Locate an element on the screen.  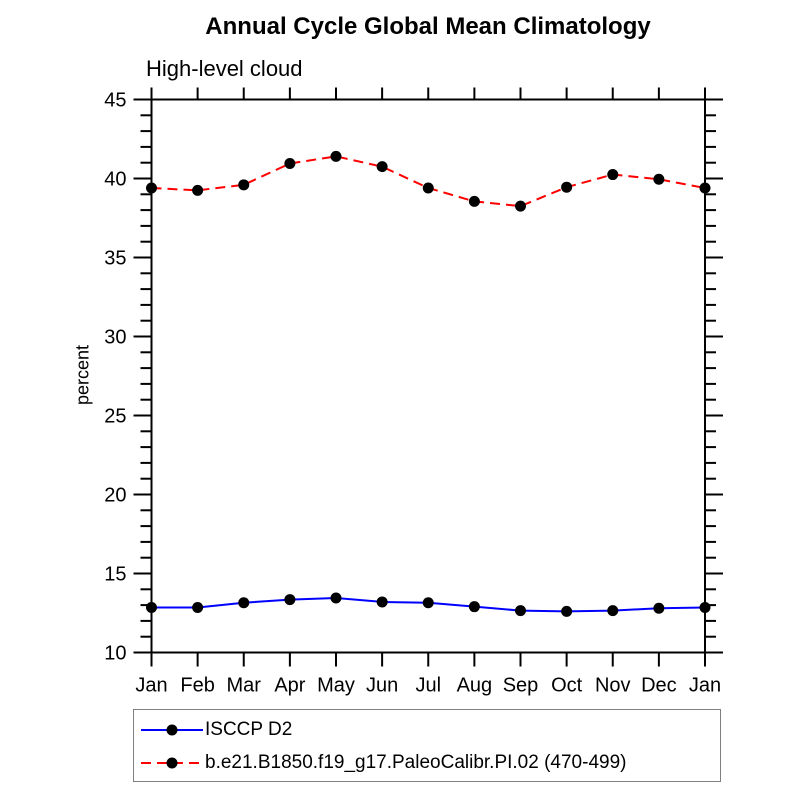
y-tick-label: 45 is located at coordinates (115, 101).